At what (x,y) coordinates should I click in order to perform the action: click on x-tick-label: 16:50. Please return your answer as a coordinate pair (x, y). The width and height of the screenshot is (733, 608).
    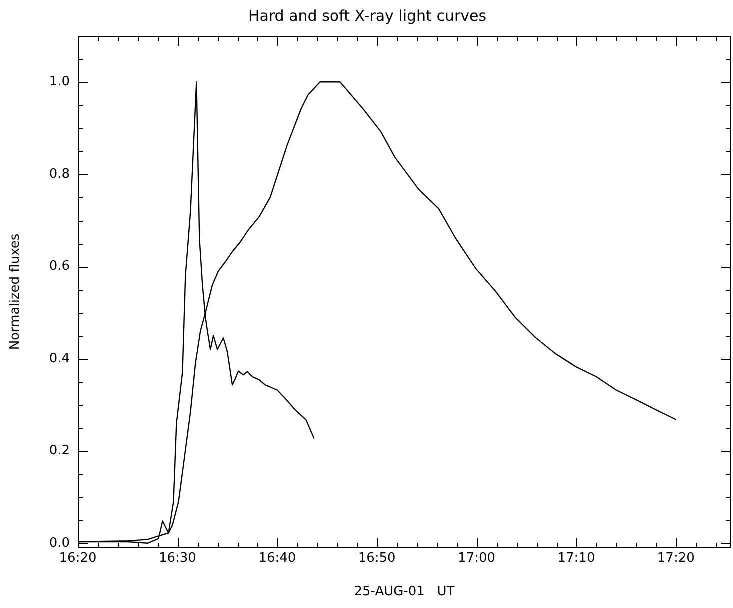
    Looking at the image, I should click on (377, 558).